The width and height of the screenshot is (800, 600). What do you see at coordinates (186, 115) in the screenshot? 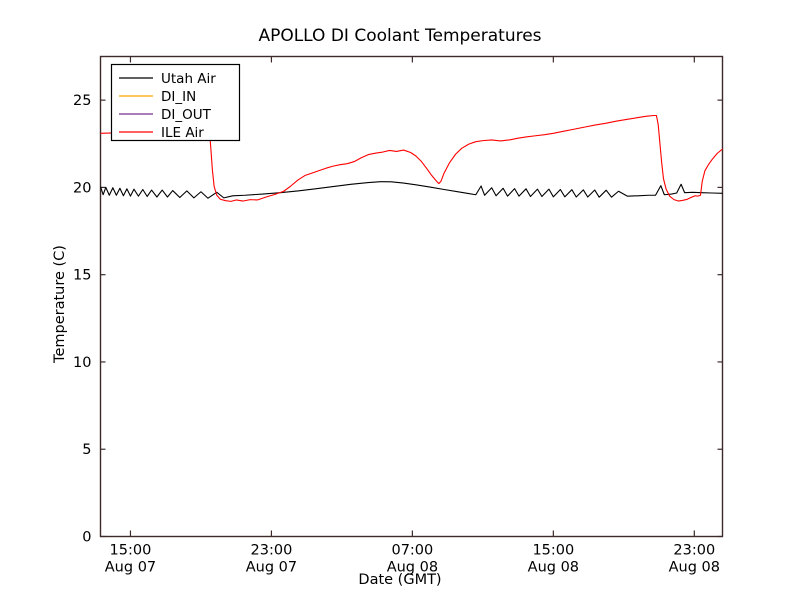
I see `legend-label-di-out: DI_OUT` at bounding box center [186, 115].